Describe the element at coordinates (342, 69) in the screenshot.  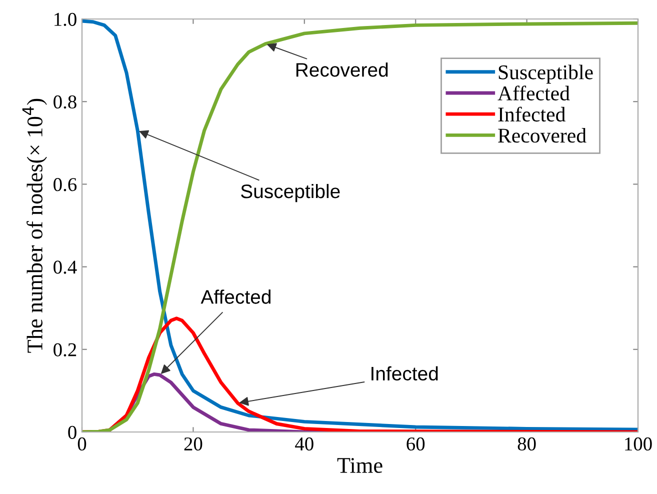
I see `annotation: Recovered` at that location.